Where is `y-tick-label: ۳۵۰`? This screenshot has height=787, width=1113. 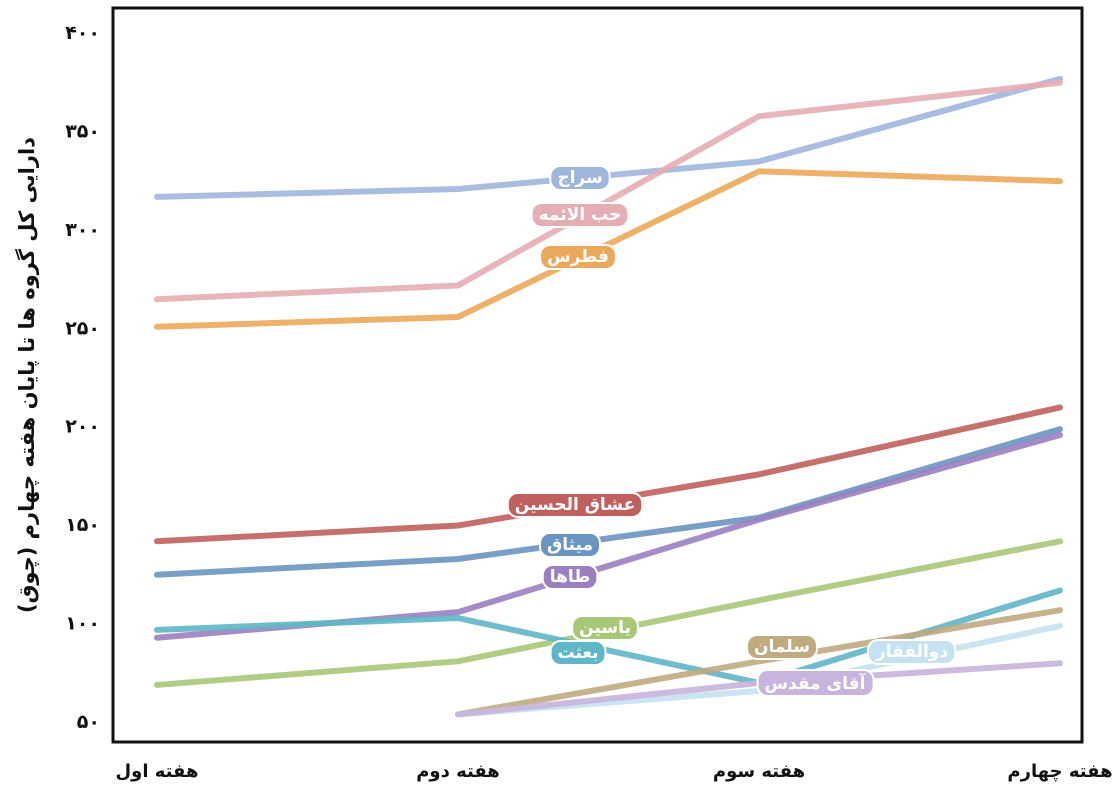 y-tick-label: ۳۵۰ is located at coordinates (82, 131).